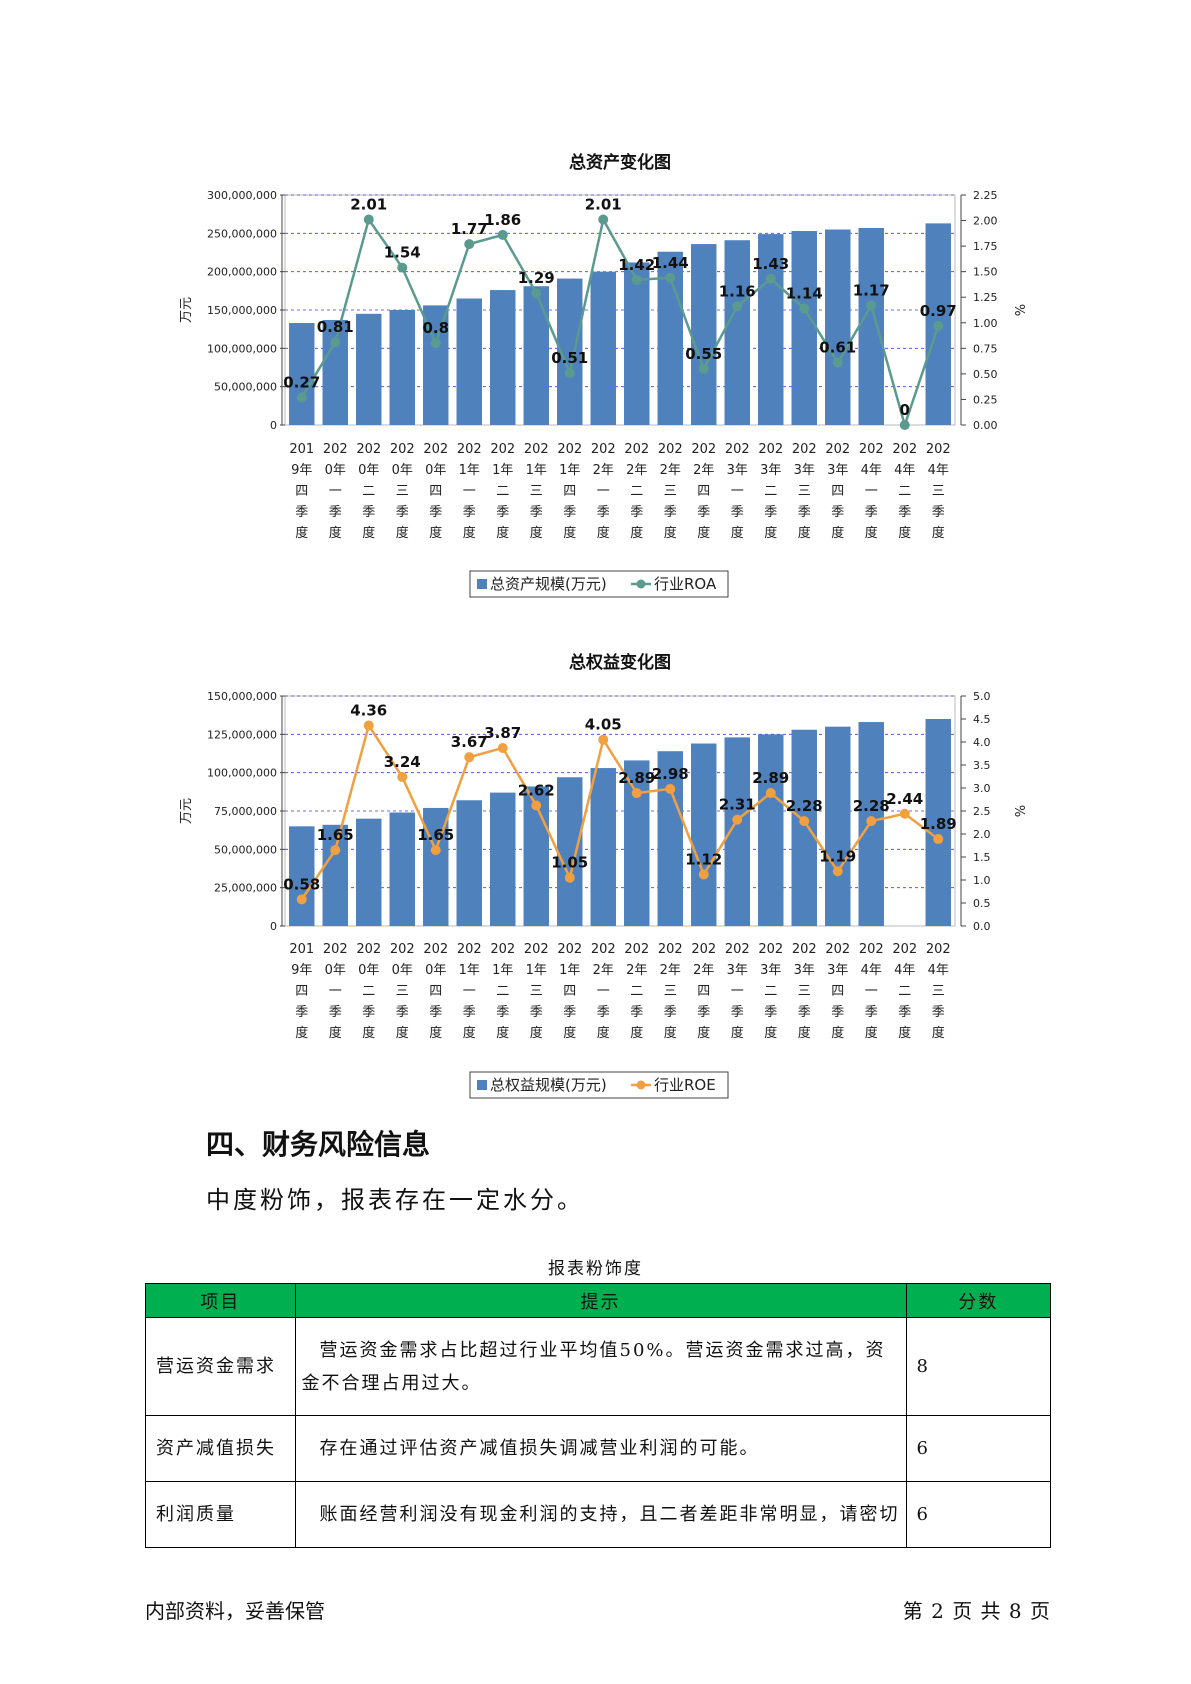 The width and height of the screenshot is (1191, 1684). I want to click on y2-tick-label: 1.00, so click(985, 323).